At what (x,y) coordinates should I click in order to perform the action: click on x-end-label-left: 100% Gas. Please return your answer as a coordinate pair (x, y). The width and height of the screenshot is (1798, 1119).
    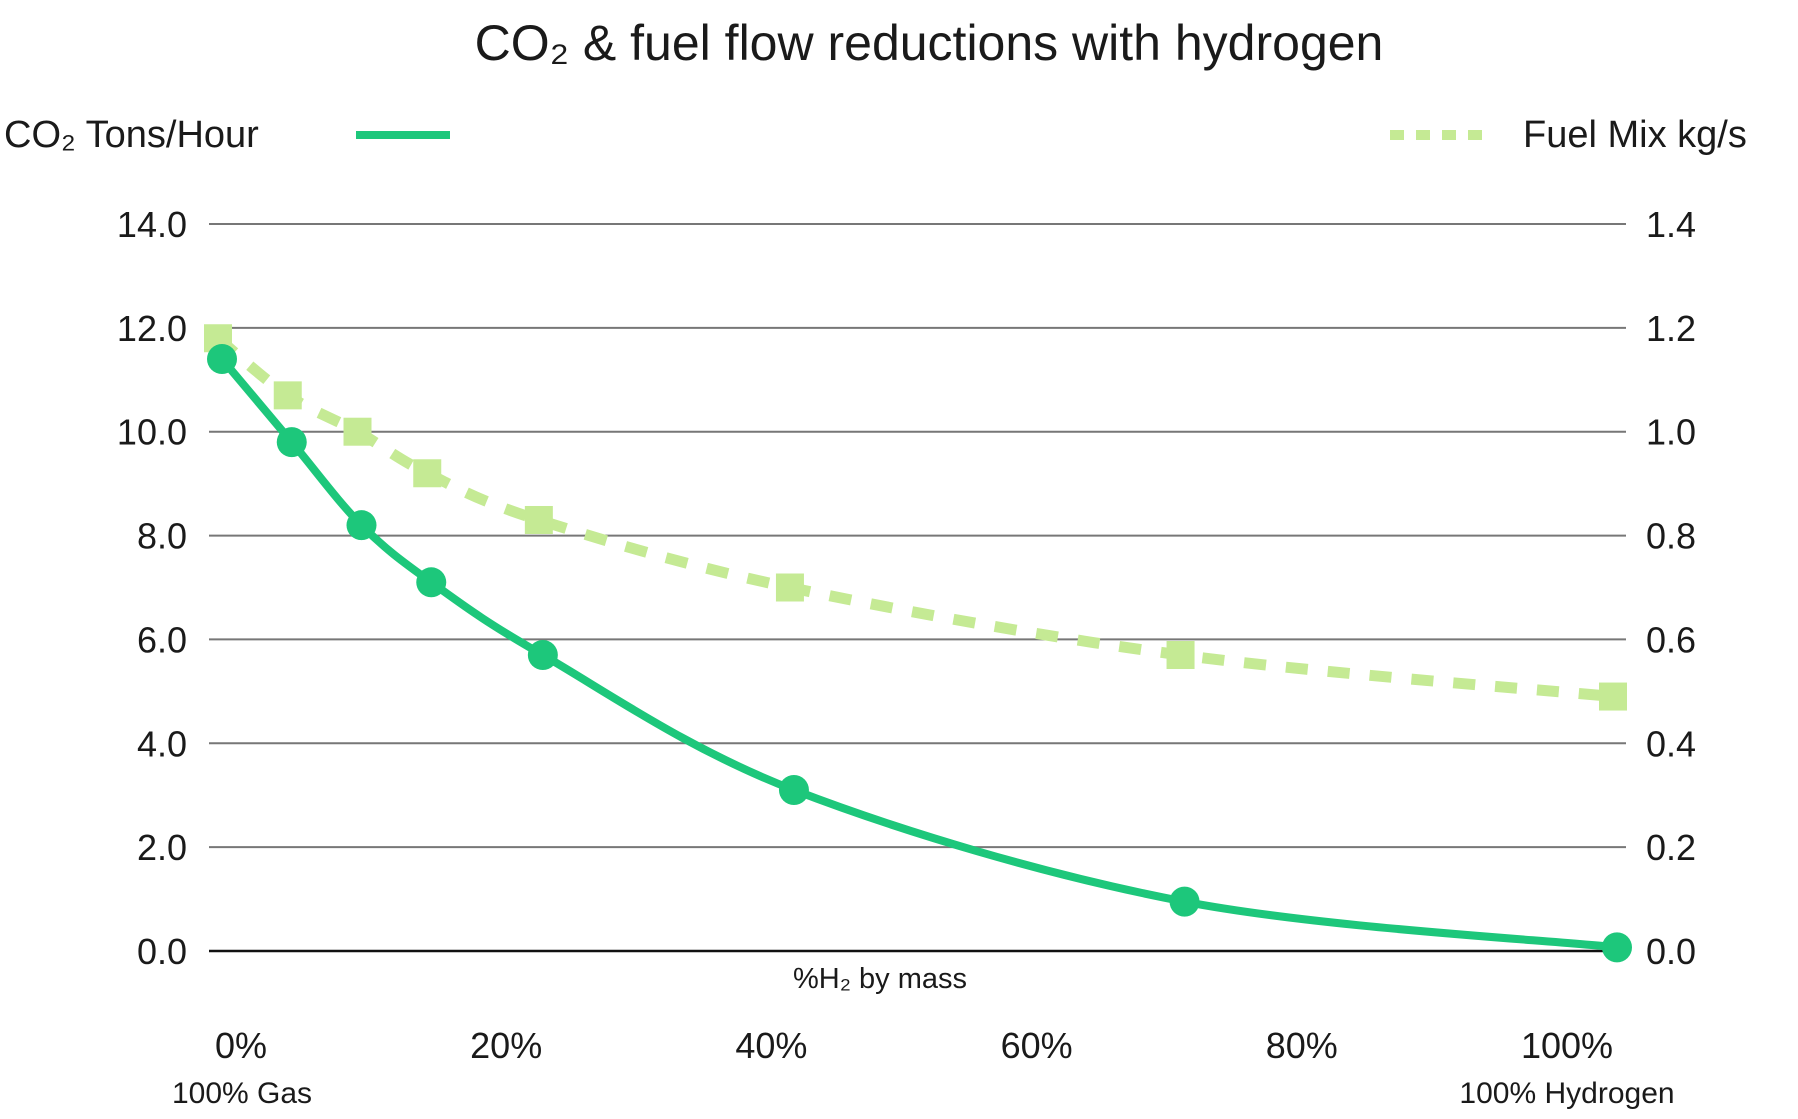
    Looking at the image, I should click on (242, 1093).